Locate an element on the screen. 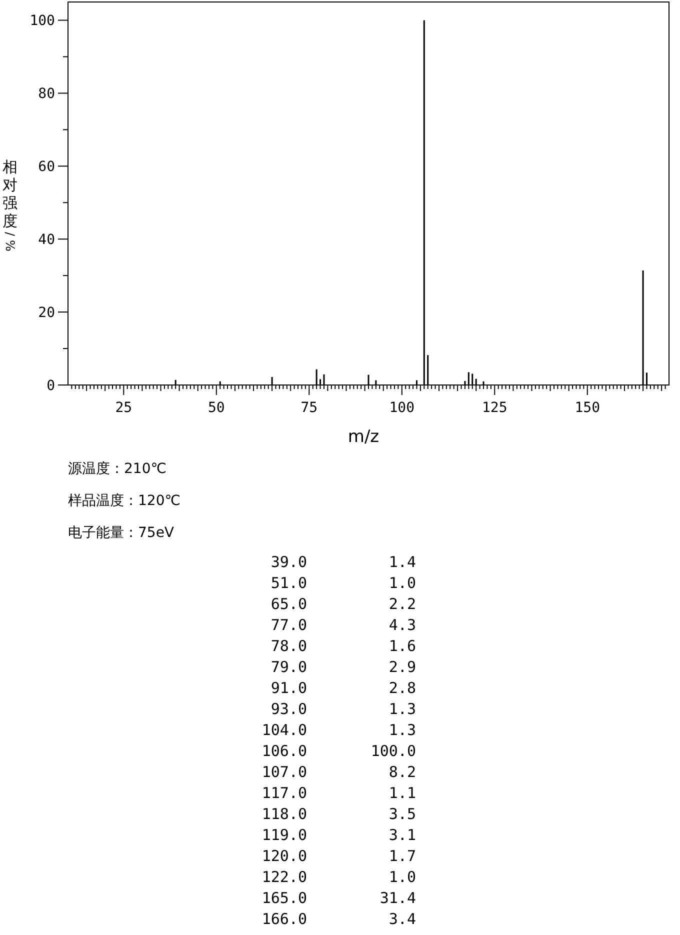  text: 165.0 is located at coordinates (284, 898).